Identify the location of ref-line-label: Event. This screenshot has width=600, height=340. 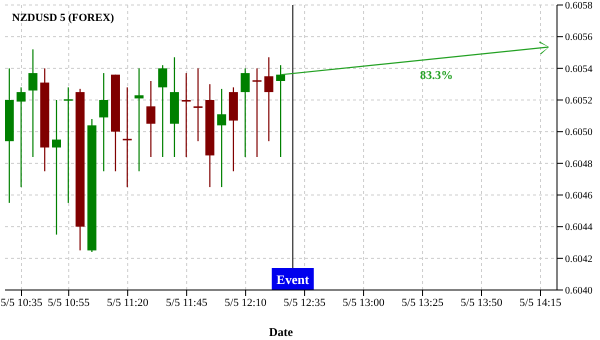
(293, 279).